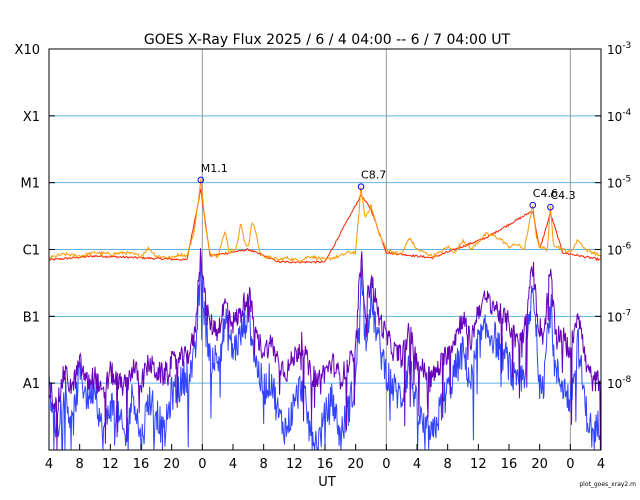  Describe the element at coordinates (31, 384) in the screenshot. I see `left-axis-label-5: A1` at that location.